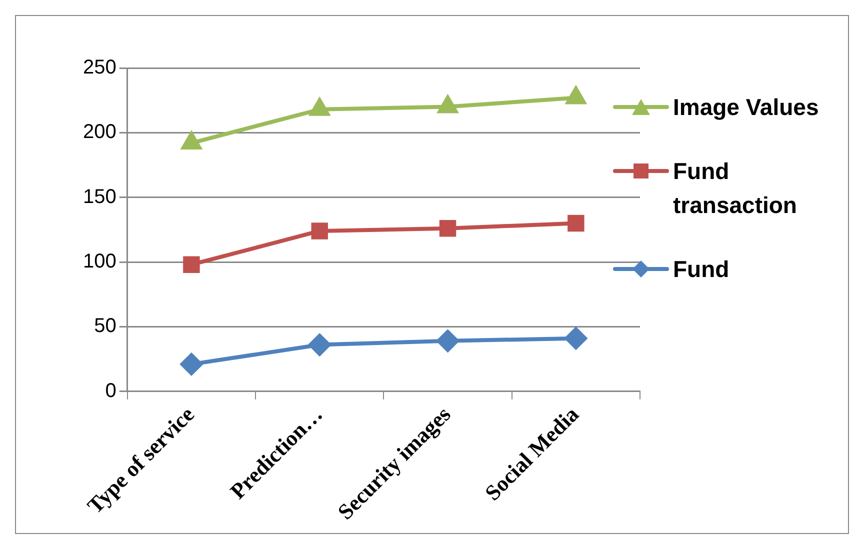  I want to click on y-tick-label: 200, so click(99, 132).